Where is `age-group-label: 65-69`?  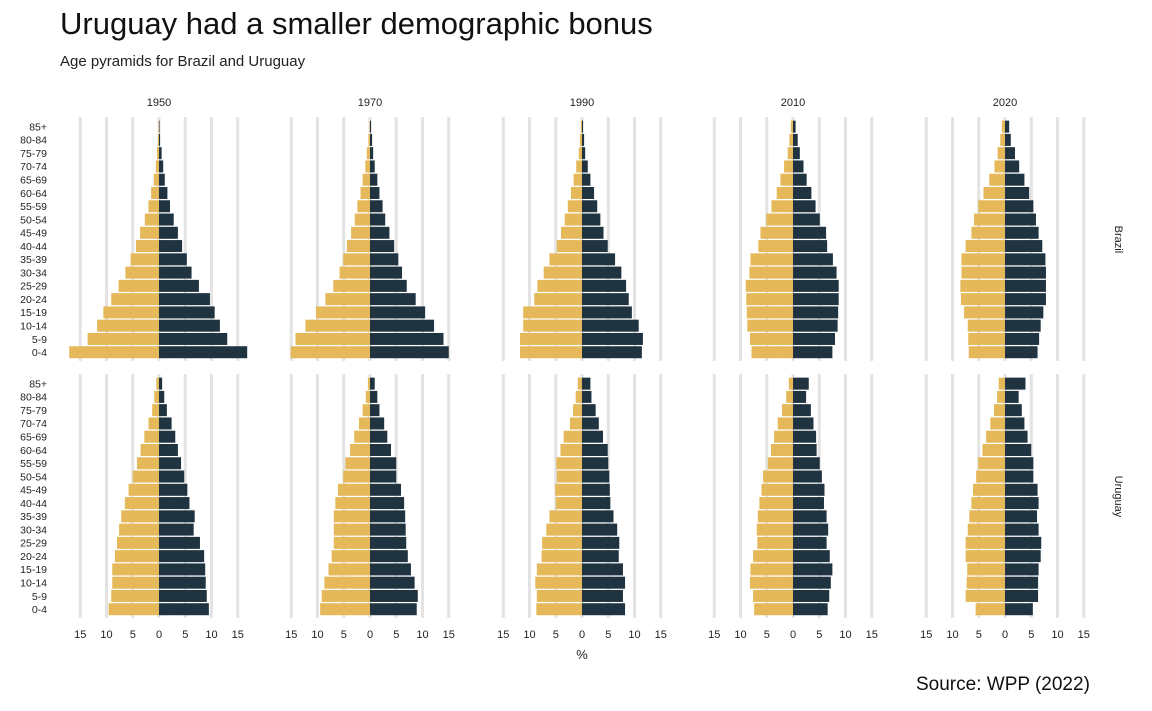
age-group-label: 65-69 is located at coordinates (33, 438).